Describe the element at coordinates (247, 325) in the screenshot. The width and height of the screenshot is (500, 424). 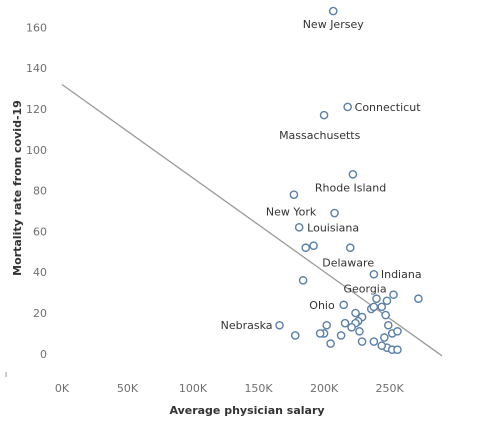
I see `point-label: Nebraska` at that location.